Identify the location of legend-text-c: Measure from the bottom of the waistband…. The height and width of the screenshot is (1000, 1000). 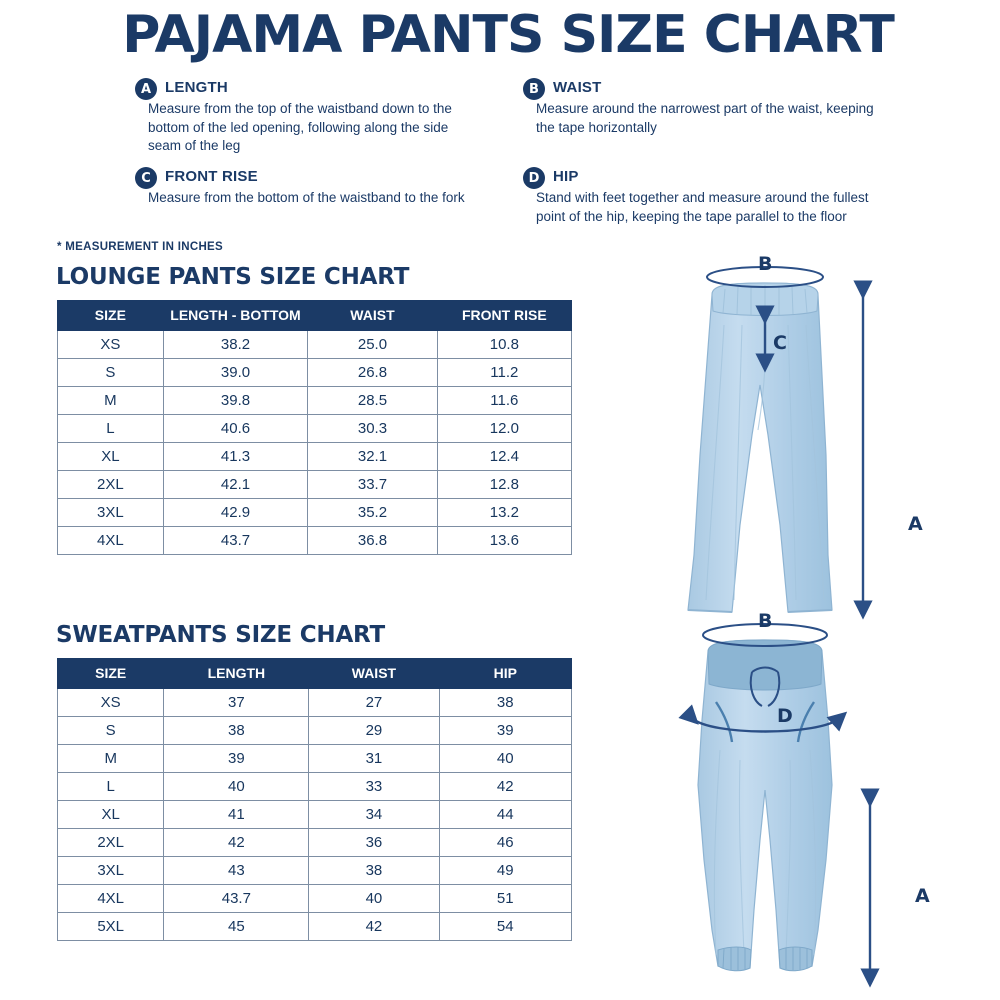
(306, 197).